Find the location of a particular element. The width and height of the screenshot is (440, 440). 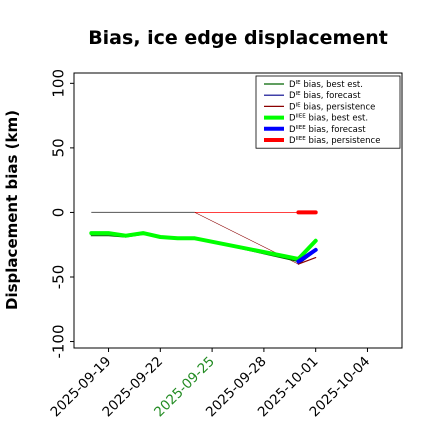

legend-label-1: DIE bias, forecast is located at coordinates (325, 96).